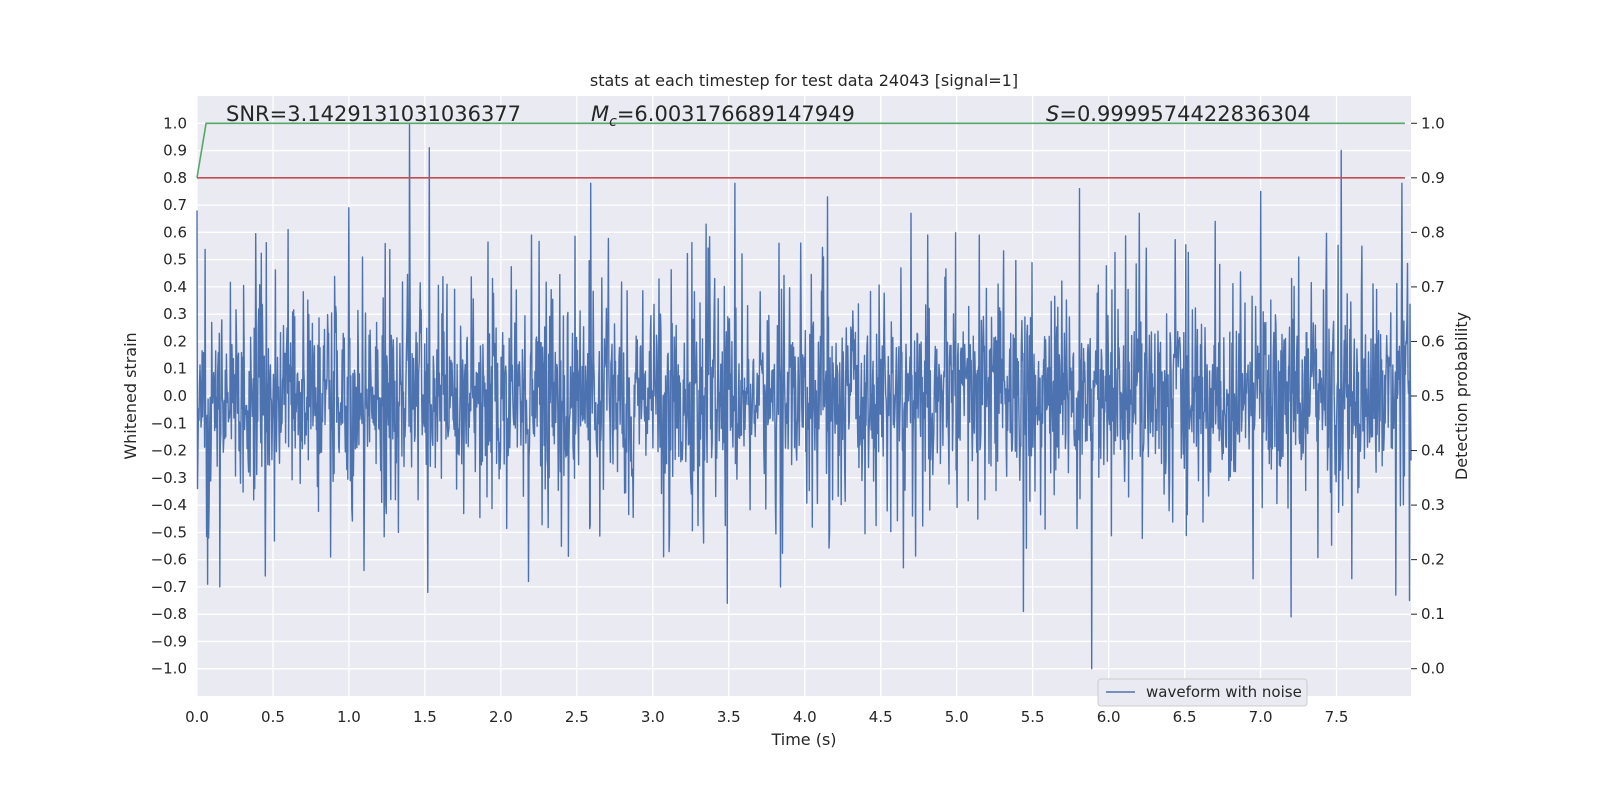  What do you see at coordinates (175, 396) in the screenshot?
I see `y-tick-label: 0.0` at bounding box center [175, 396].